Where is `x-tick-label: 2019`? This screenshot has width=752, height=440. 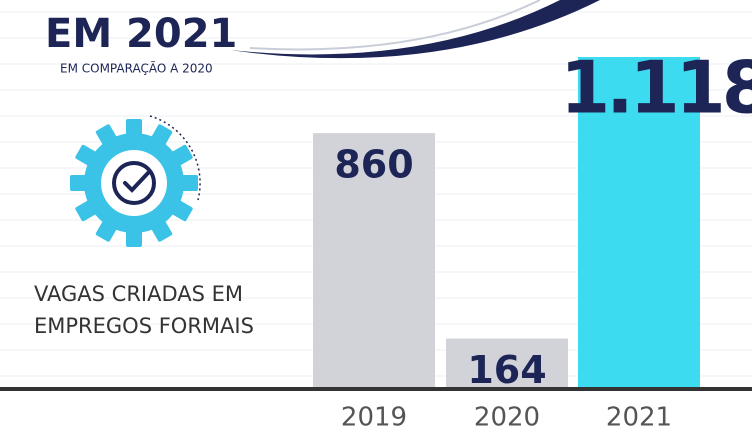
x-tick-label: 2019 is located at coordinates (374, 418).